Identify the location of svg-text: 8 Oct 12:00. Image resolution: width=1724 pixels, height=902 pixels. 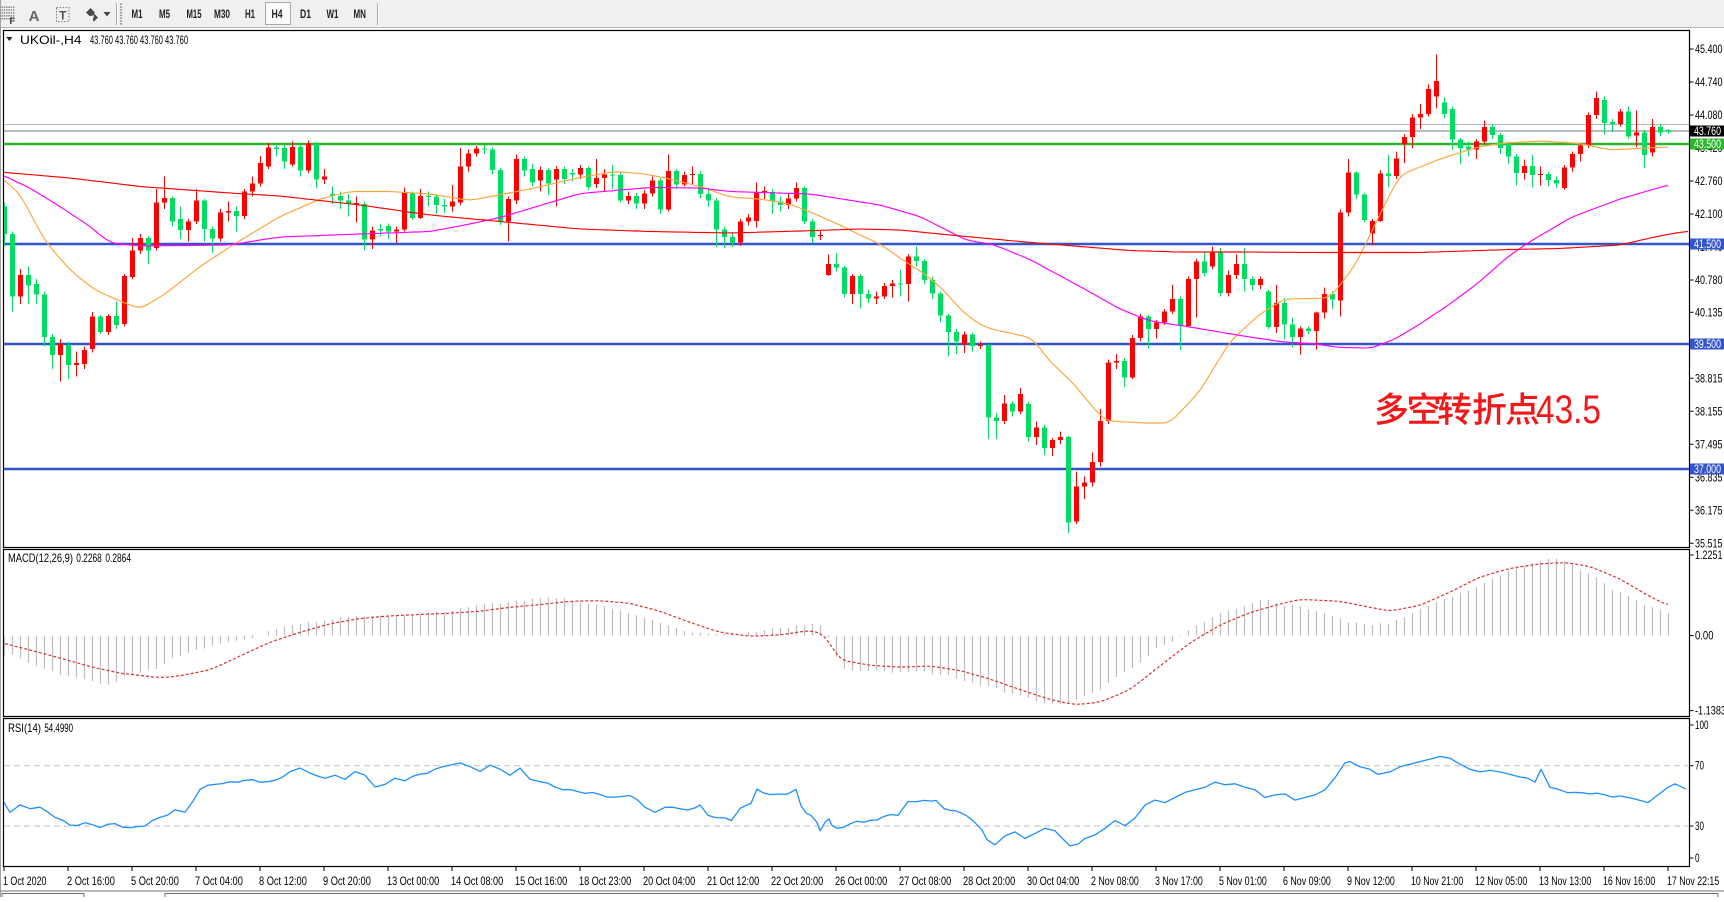
(283, 881).